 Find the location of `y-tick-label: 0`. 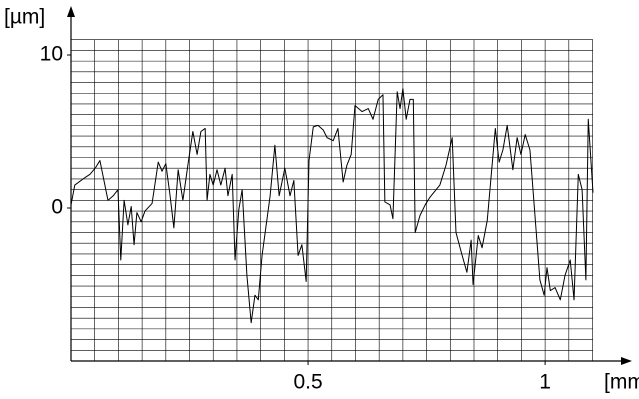

y-tick-label: 0 is located at coordinates (57, 207).